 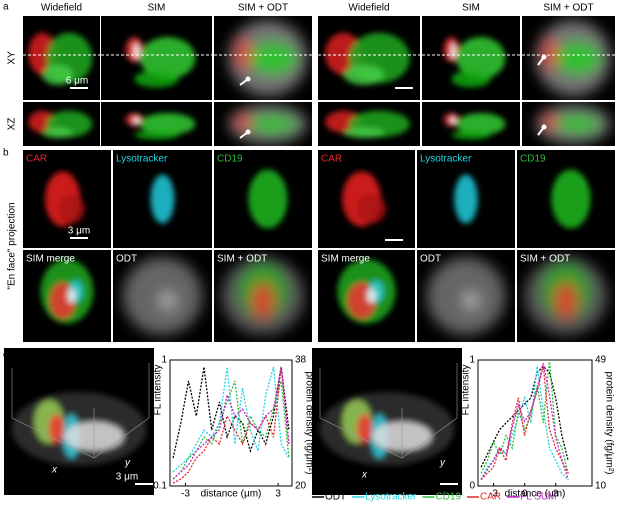 What do you see at coordinates (472, 486) in the screenshot?
I see `y-tick-label: 0` at bounding box center [472, 486].